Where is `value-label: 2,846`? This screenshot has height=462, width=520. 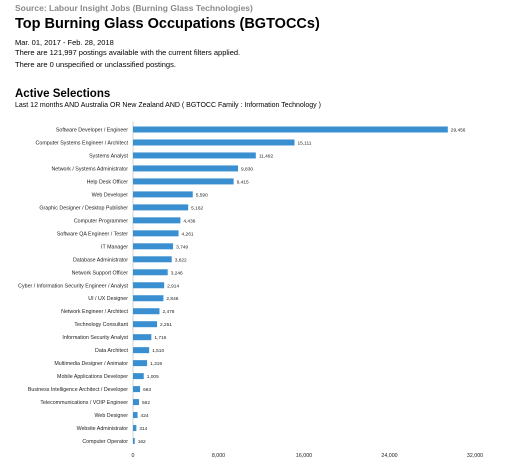
value-label: 2,846 is located at coordinates (172, 299).